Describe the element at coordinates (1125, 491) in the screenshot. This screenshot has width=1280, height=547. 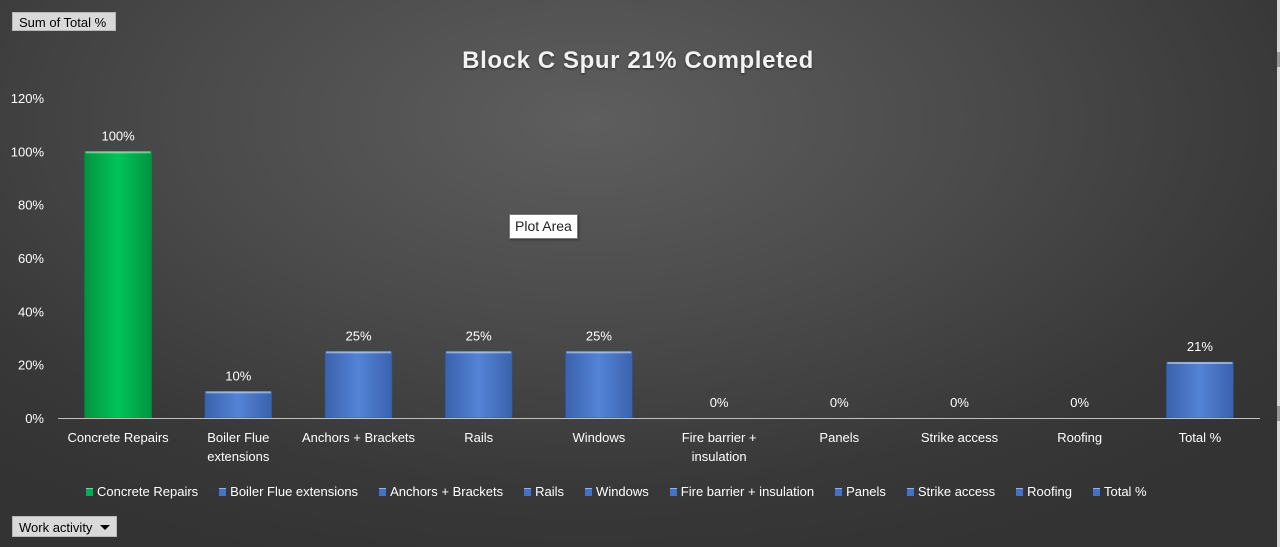
I see `legend-label: Total %` at that location.